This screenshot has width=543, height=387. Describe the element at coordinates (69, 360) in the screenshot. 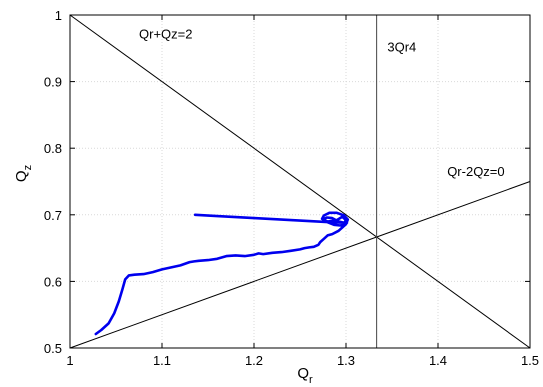

I see `x-tick-label: 1` at that location.